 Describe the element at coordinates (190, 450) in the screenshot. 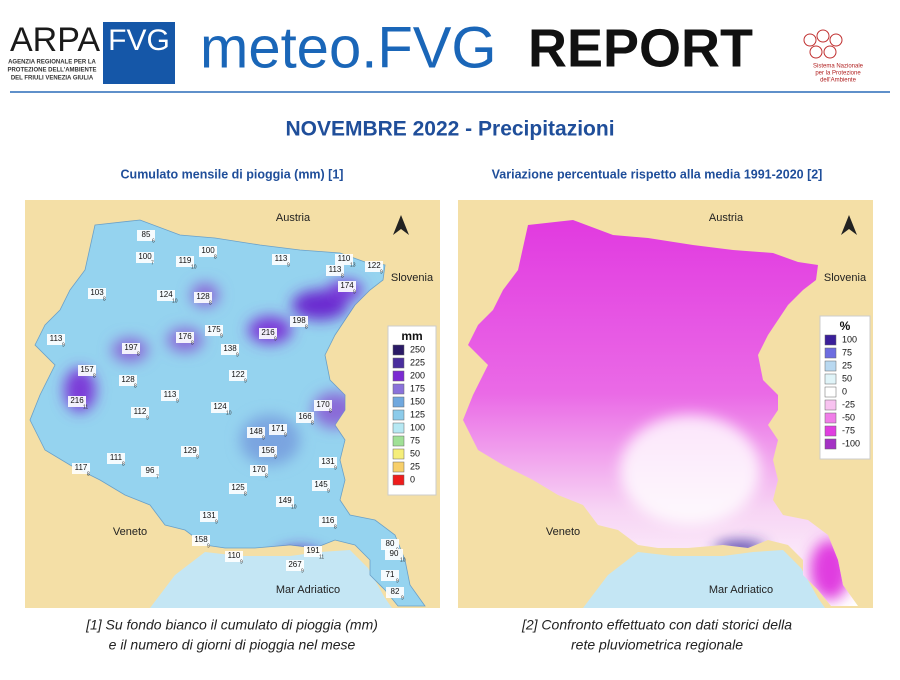

I see `station-value: 129` at that location.